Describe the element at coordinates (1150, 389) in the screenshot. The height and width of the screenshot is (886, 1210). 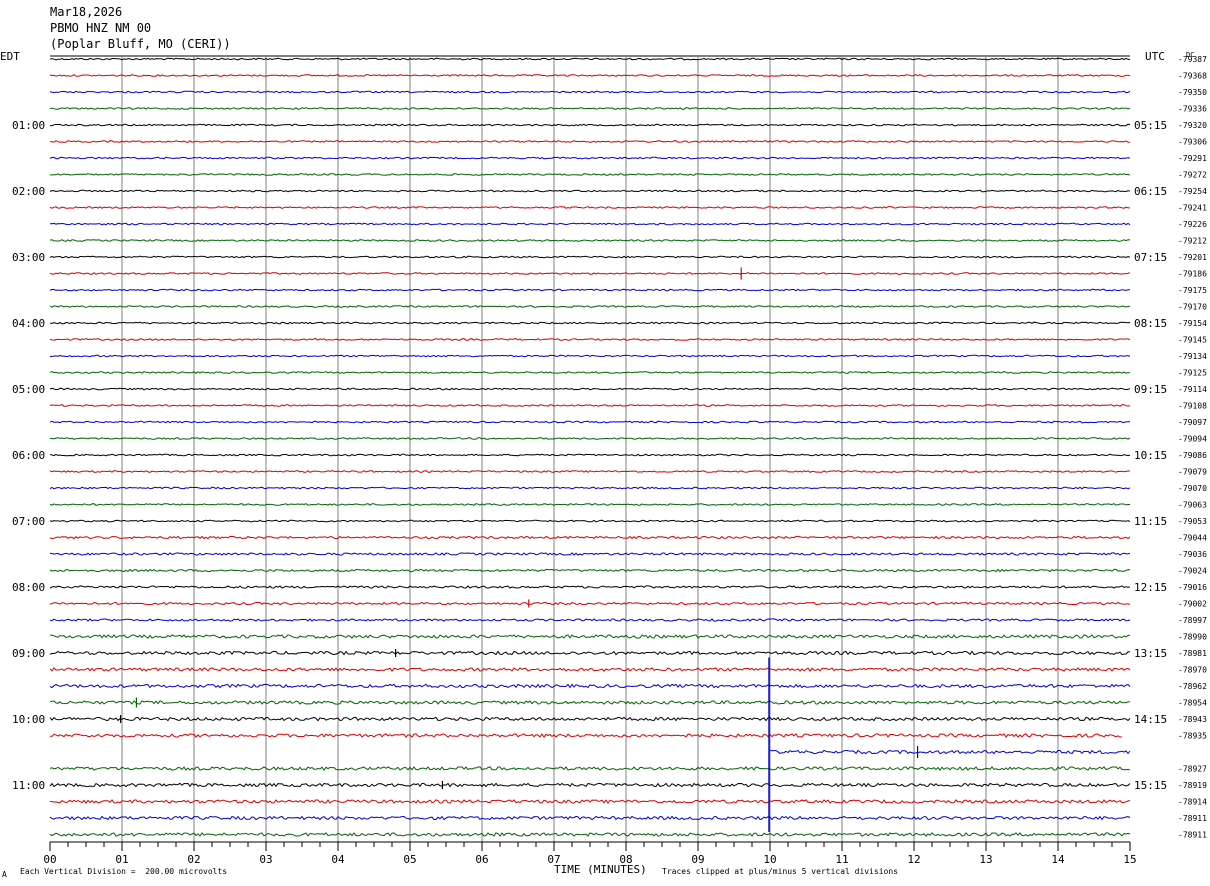
I see `right-hour-label: 09:15` at that location.